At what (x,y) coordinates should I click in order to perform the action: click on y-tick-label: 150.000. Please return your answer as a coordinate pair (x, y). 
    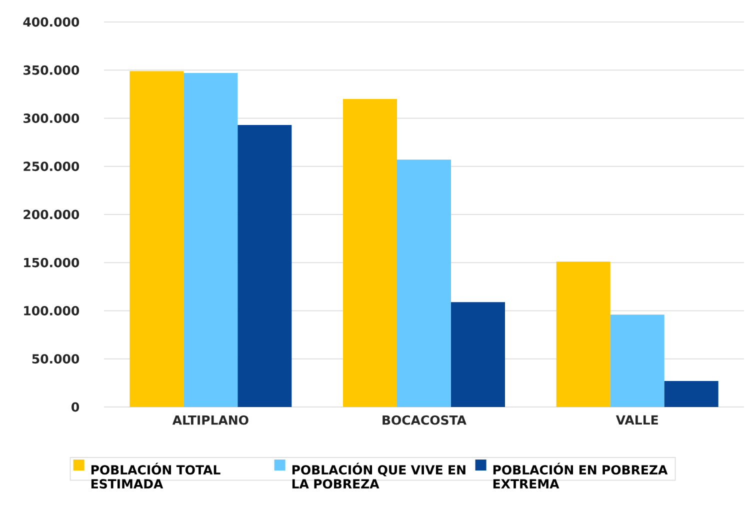
    Looking at the image, I should click on (52, 263).